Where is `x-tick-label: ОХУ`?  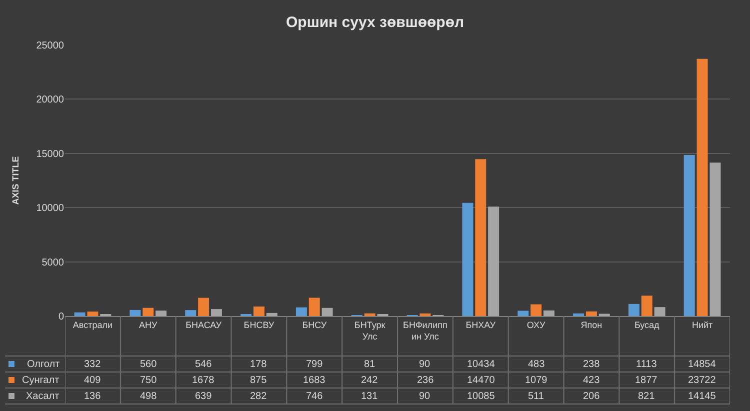 x-tick-label: ОХУ is located at coordinates (536, 325).